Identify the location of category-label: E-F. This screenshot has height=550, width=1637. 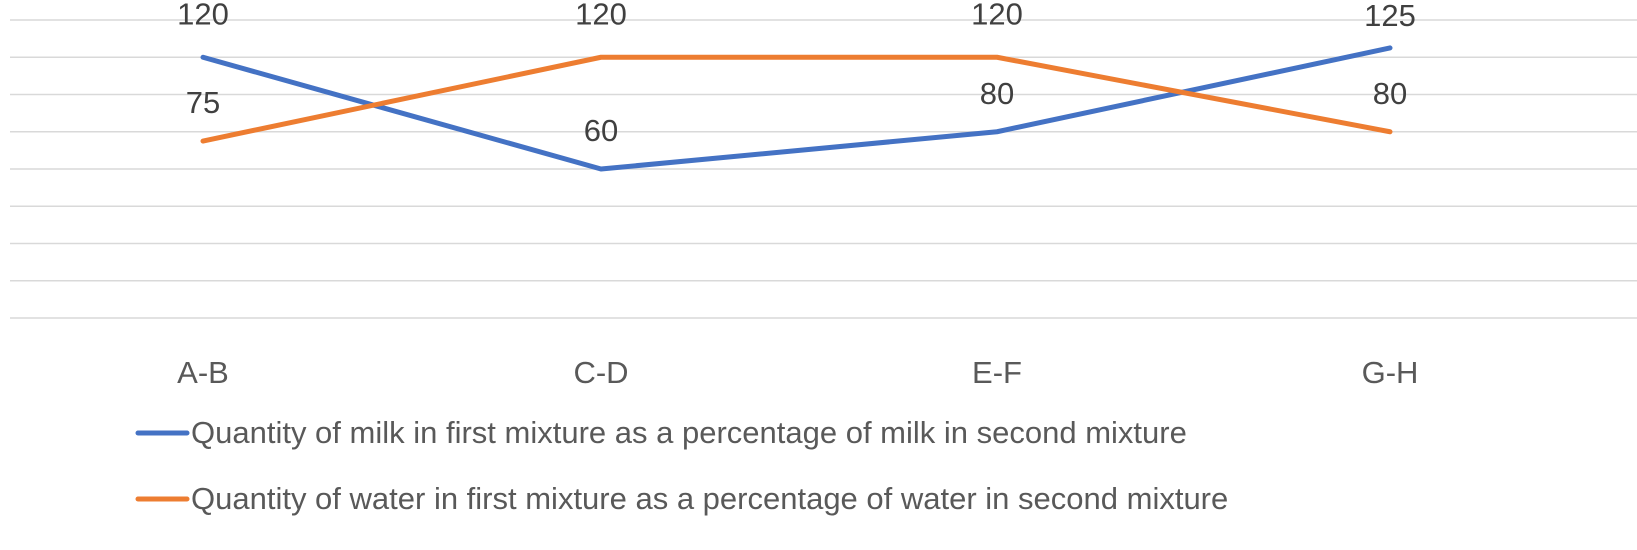
(997, 372).